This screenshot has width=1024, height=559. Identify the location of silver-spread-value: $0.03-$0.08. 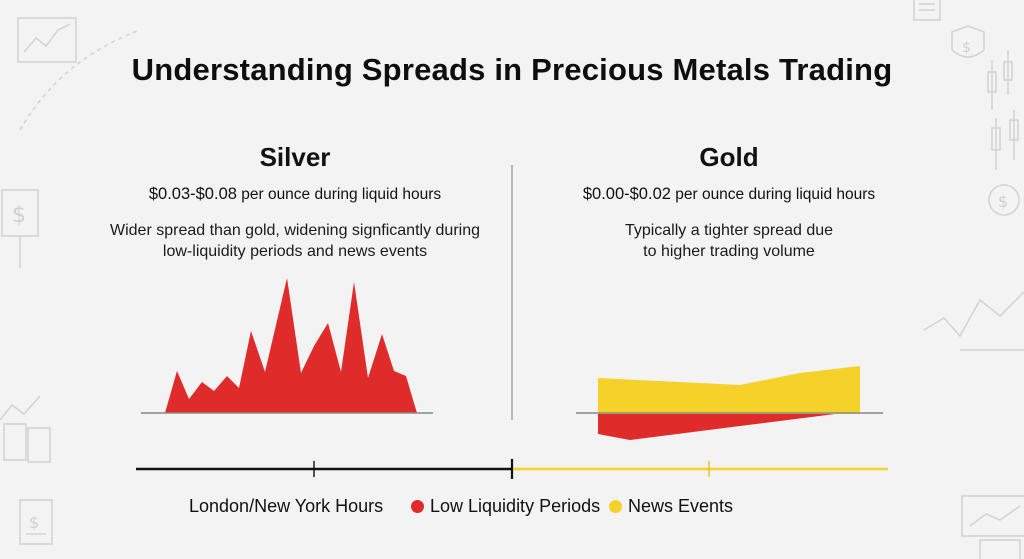
(192, 194).